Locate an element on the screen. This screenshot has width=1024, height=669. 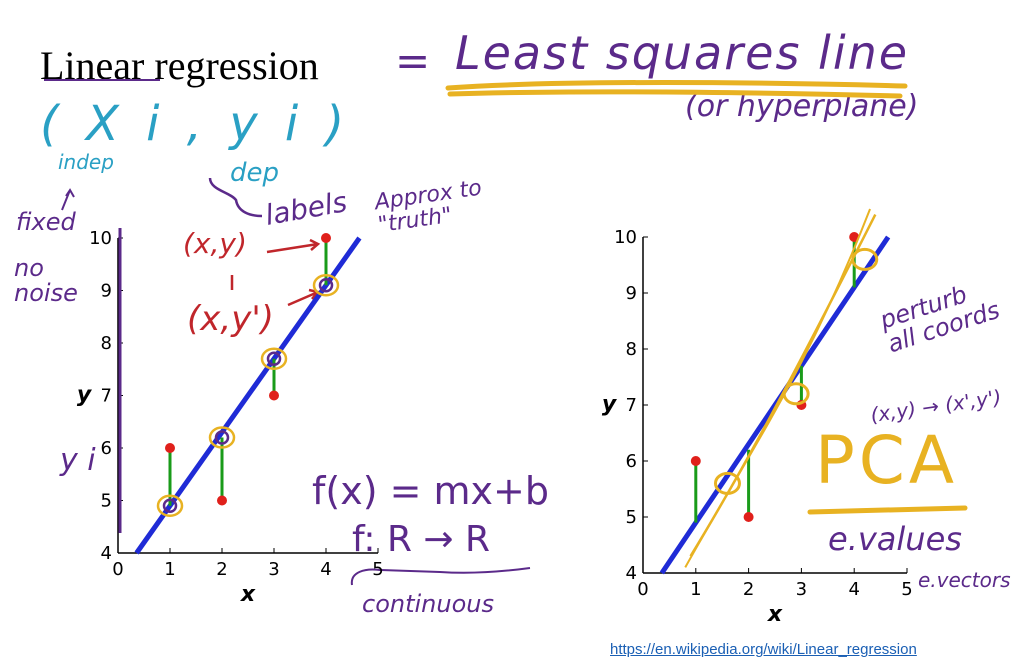
equals-annotation: = is located at coordinates (413, 60).